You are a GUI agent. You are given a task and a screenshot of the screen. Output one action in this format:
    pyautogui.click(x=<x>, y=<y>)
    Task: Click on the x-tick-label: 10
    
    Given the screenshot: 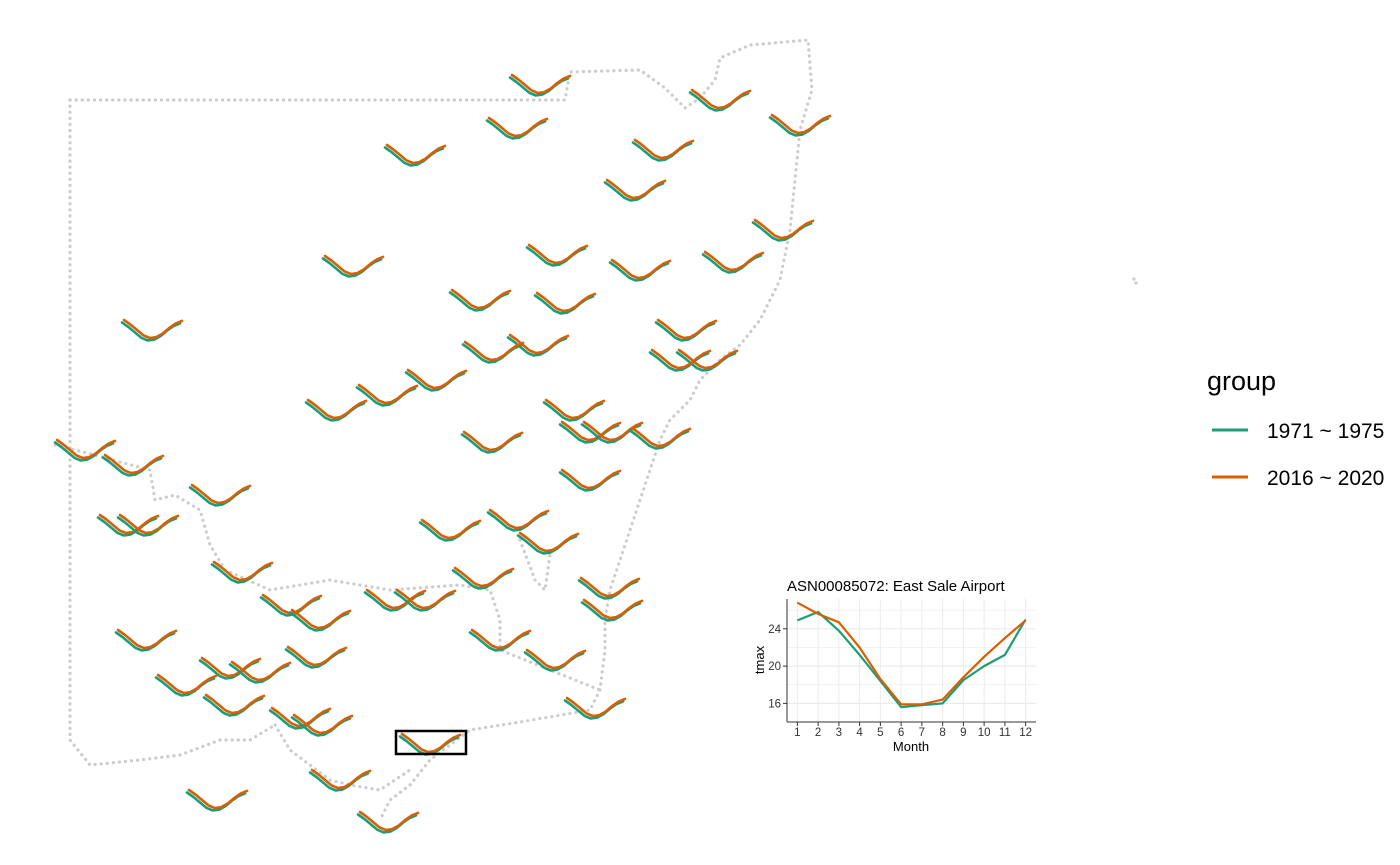 What is the action you would take?
    pyautogui.click(x=984, y=733)
    